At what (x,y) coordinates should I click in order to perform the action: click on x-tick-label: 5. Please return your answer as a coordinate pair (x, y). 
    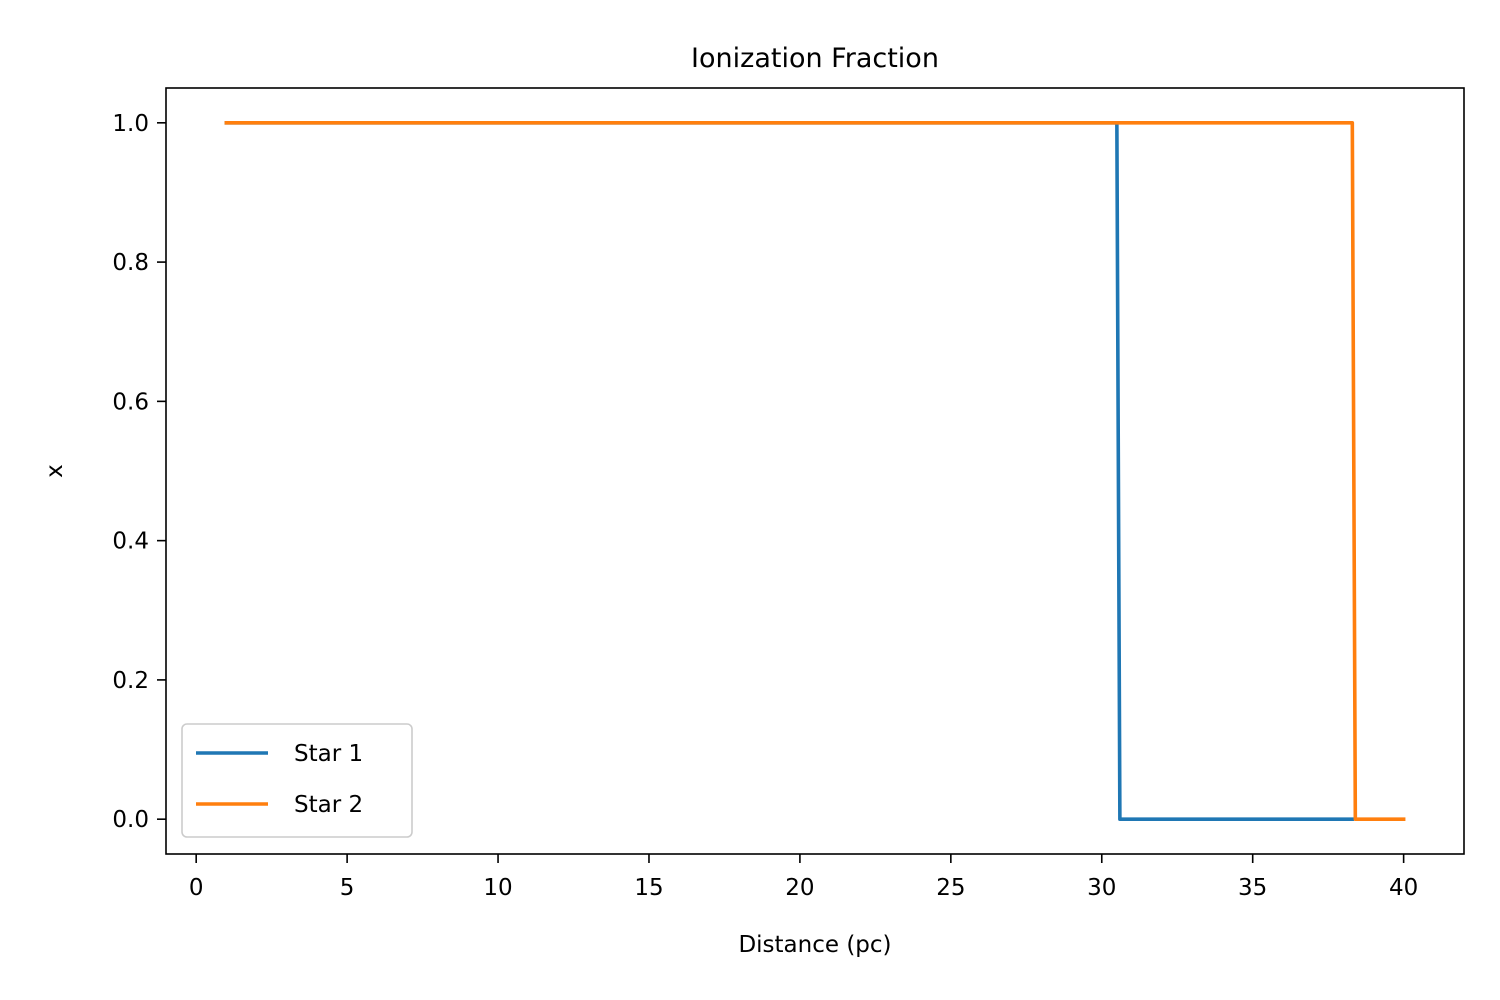
    Looking at the image, I should click on (347, 888).